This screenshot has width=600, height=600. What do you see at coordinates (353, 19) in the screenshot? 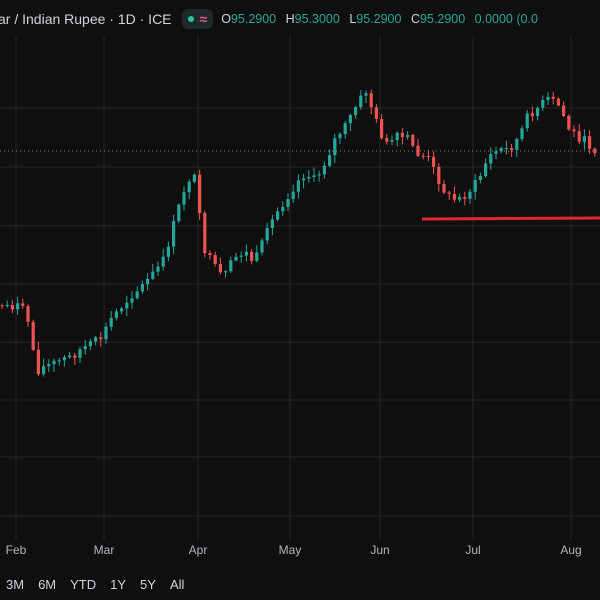
I see `ohlc-key-low: L` at bounding box center [353, 19].